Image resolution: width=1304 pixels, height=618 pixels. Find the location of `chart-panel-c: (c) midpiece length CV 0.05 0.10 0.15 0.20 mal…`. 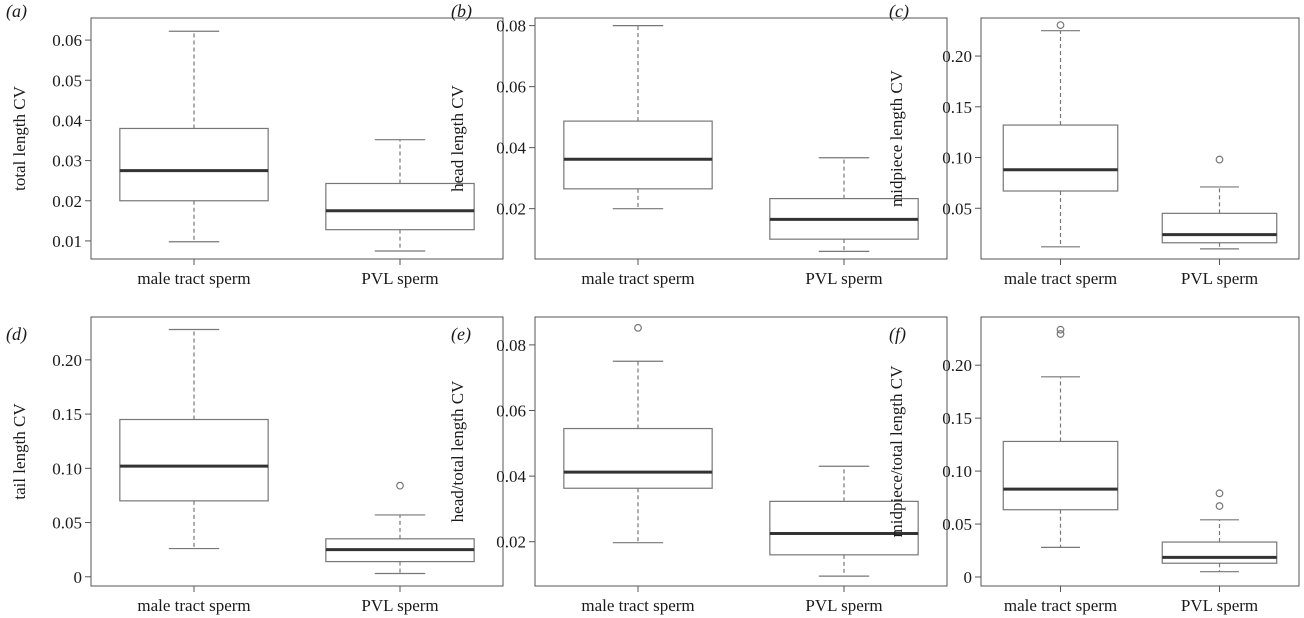

chart-panel-c: (c) midpiece length CV 0.05 0.10 0.15 0.20 mal… is located at coordinates (1093, 144).